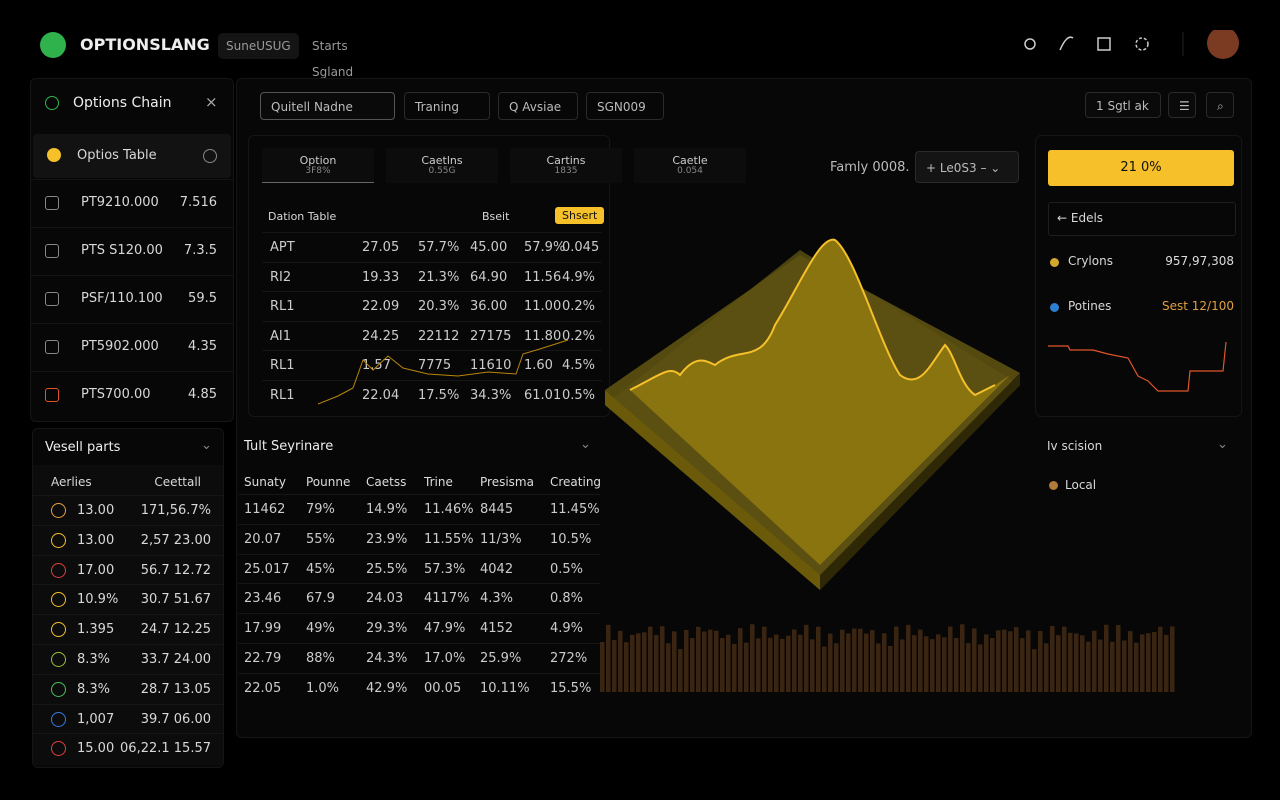 The height and width of the screenshot is (800, 1280). Describe the element at coordinates (96, 719) in the screenshot. I see `vessel-cell: 1,007` at that location.